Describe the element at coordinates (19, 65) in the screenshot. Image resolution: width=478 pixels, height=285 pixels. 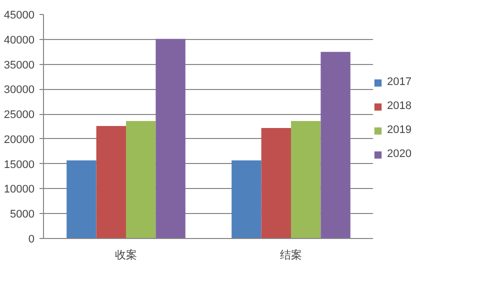
I see `y-tick-label: 35000` at that location.